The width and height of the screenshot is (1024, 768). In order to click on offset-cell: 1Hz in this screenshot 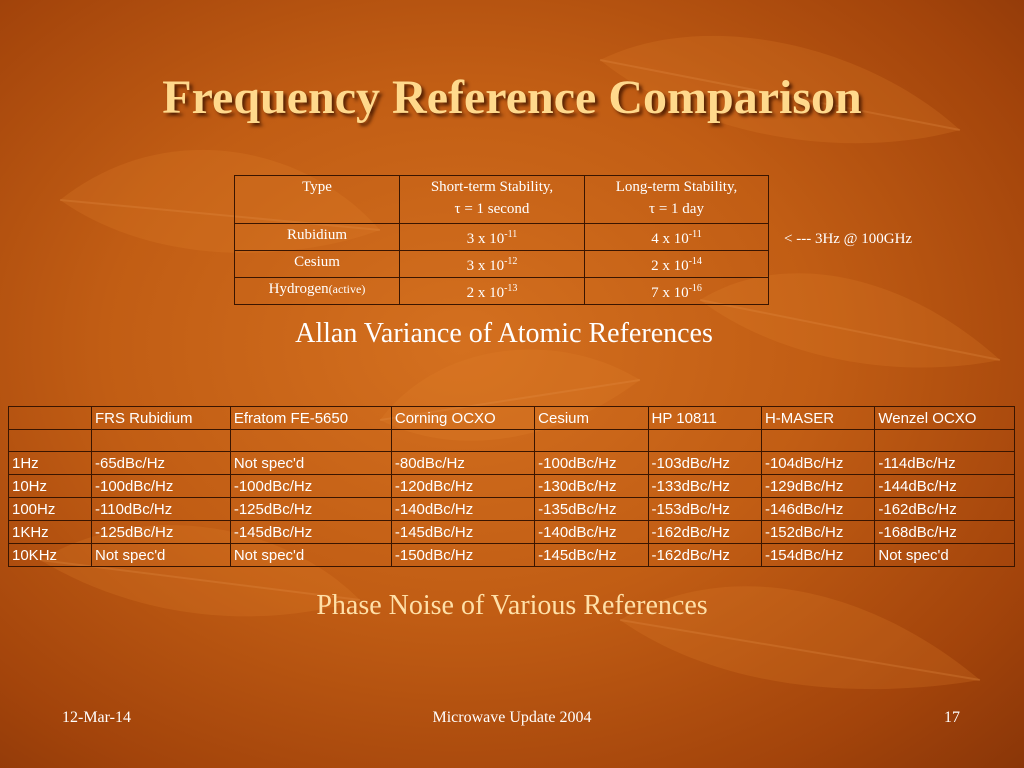, I will do `click(50, 463)`.